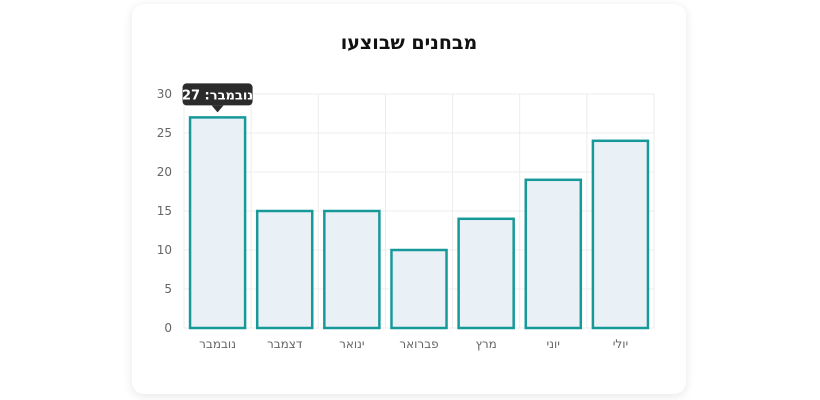 Image resolution: width=820 pixels, height=400 pixels. I want to click on tooltip-text: נובמבר: 27, so click(217, 95).